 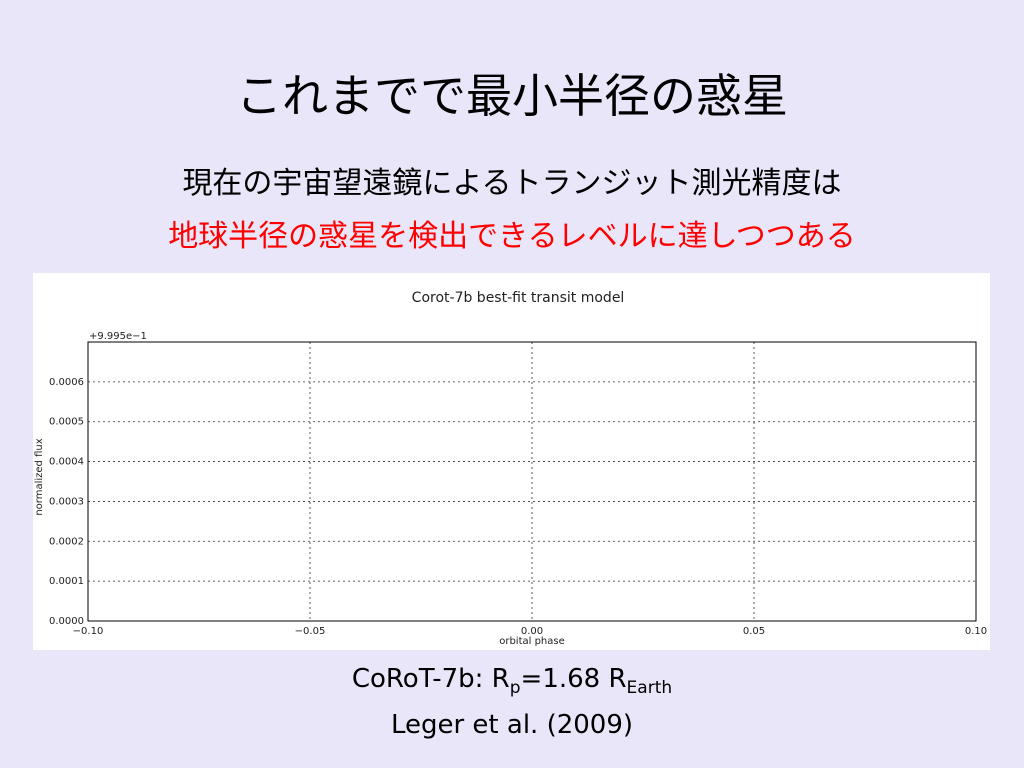 I want to click on y-tick-label: 0.0002, so click(x=66, y=541).